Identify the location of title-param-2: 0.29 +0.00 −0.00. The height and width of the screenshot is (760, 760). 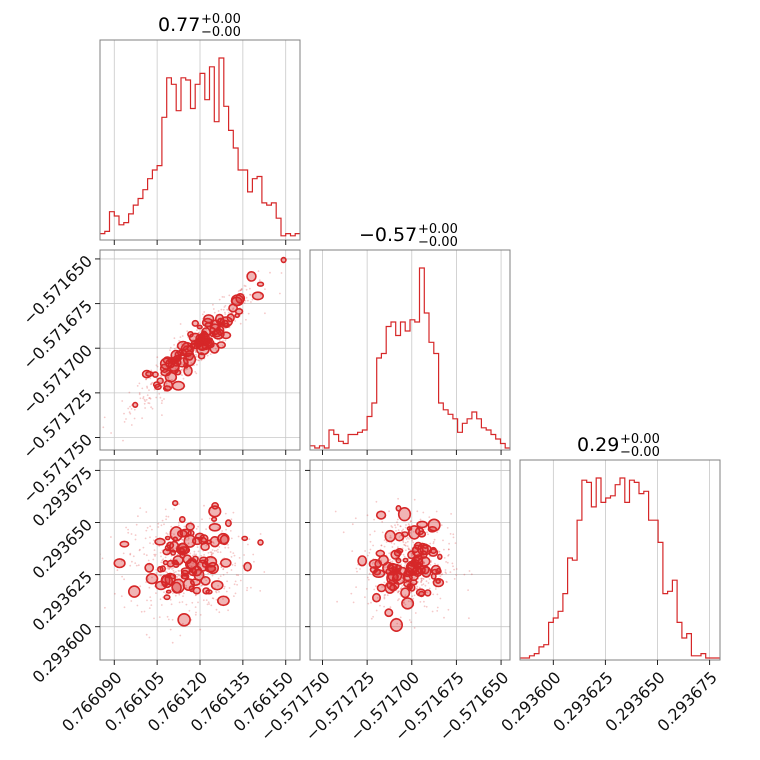
(618, 446).